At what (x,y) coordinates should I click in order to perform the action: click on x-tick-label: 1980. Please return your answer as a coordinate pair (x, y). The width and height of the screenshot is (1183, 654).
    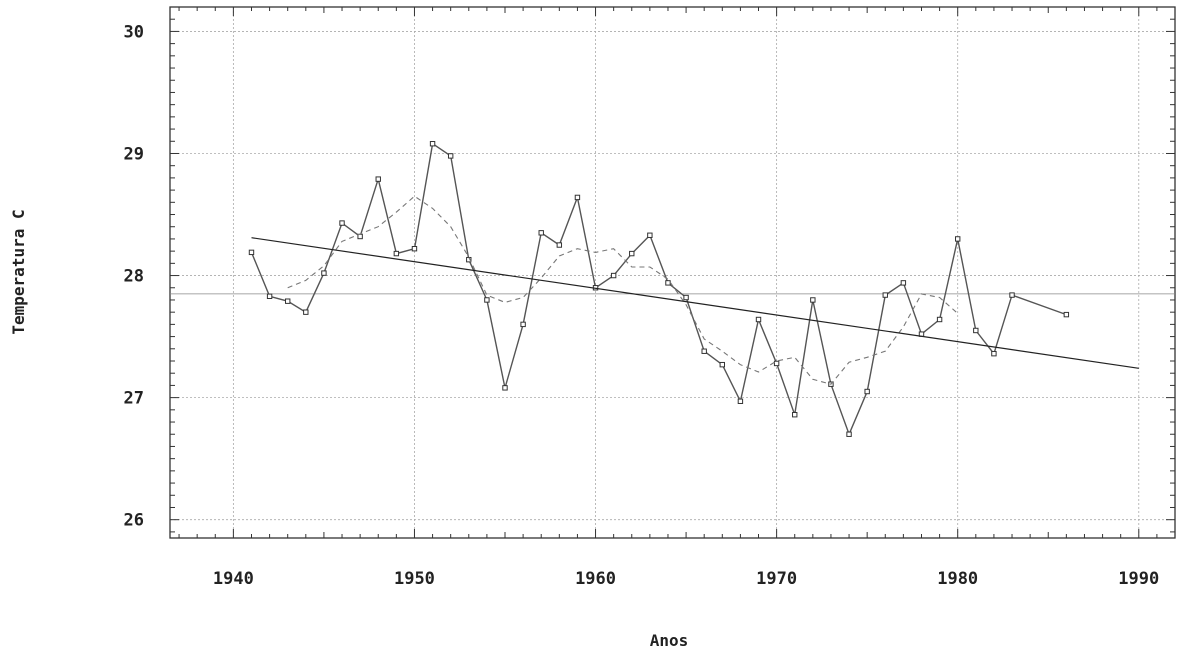
    Looking at the image, I should click on (957, 579).